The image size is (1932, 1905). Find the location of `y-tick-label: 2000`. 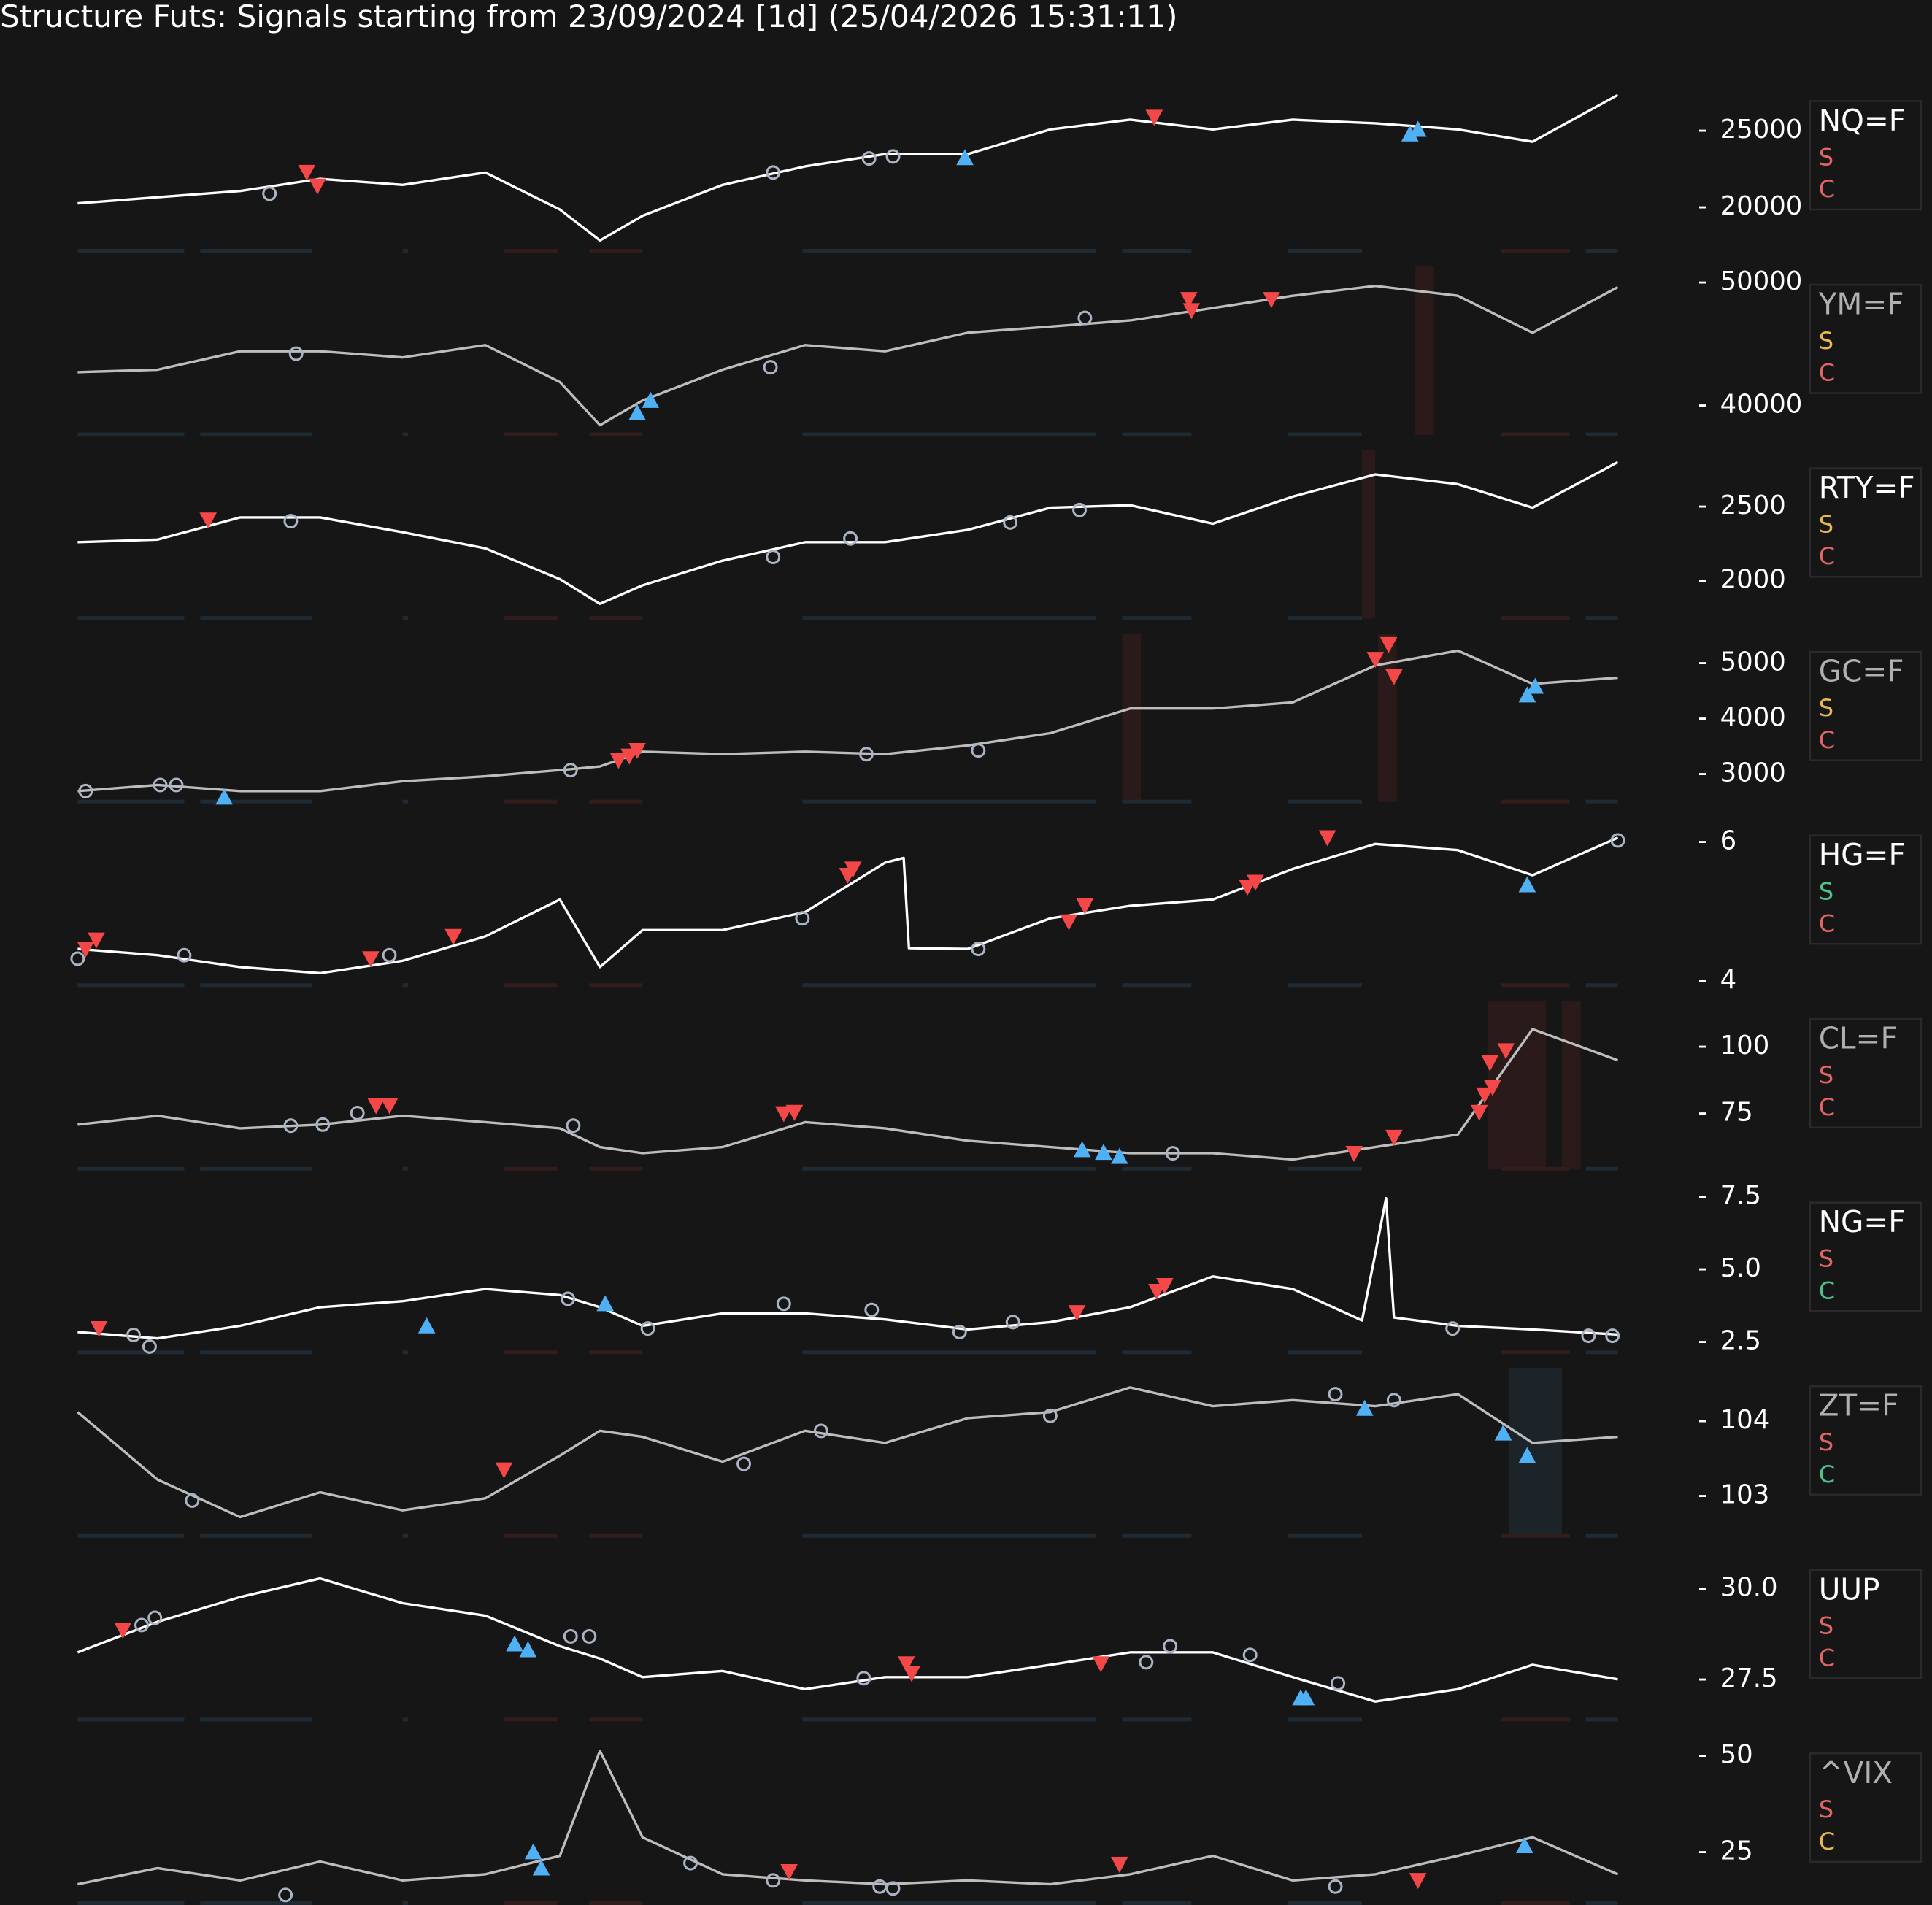

y-tick-label: 2000 is located at coordinates (1753, 579).